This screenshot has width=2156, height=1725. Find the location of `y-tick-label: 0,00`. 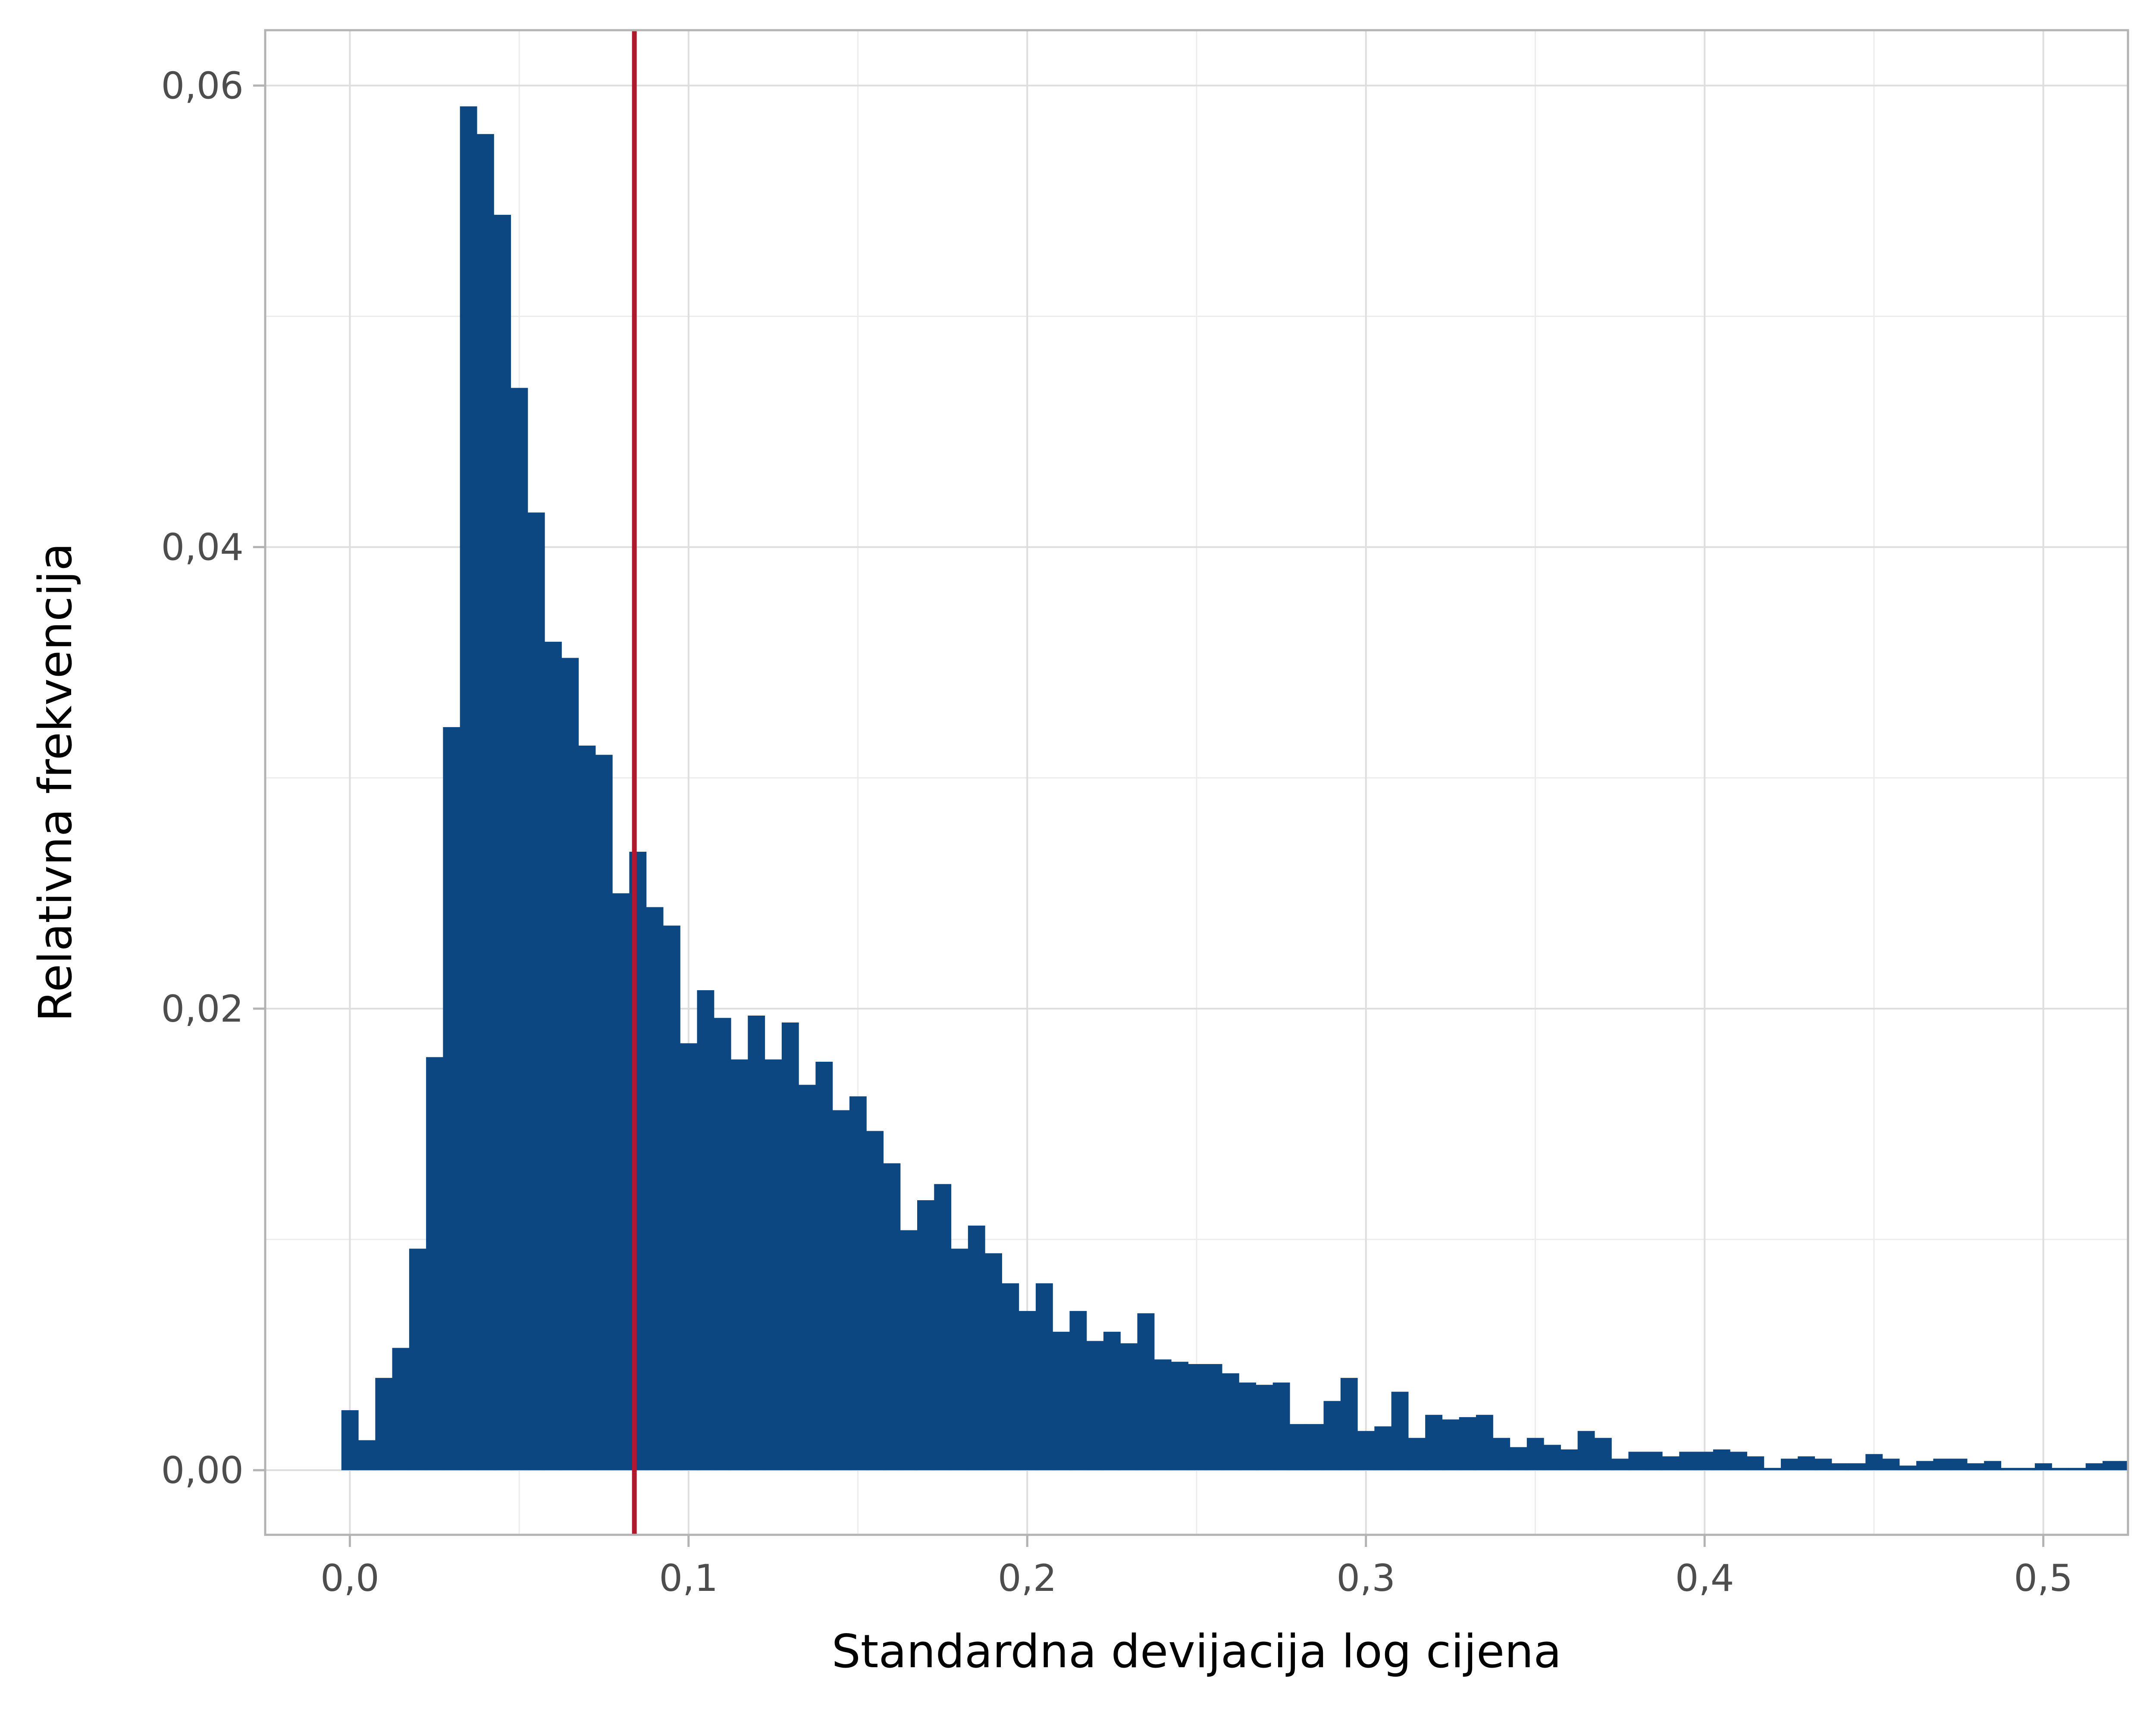

y-tick-label: 0,00 is located at coordinates (202, 1471).